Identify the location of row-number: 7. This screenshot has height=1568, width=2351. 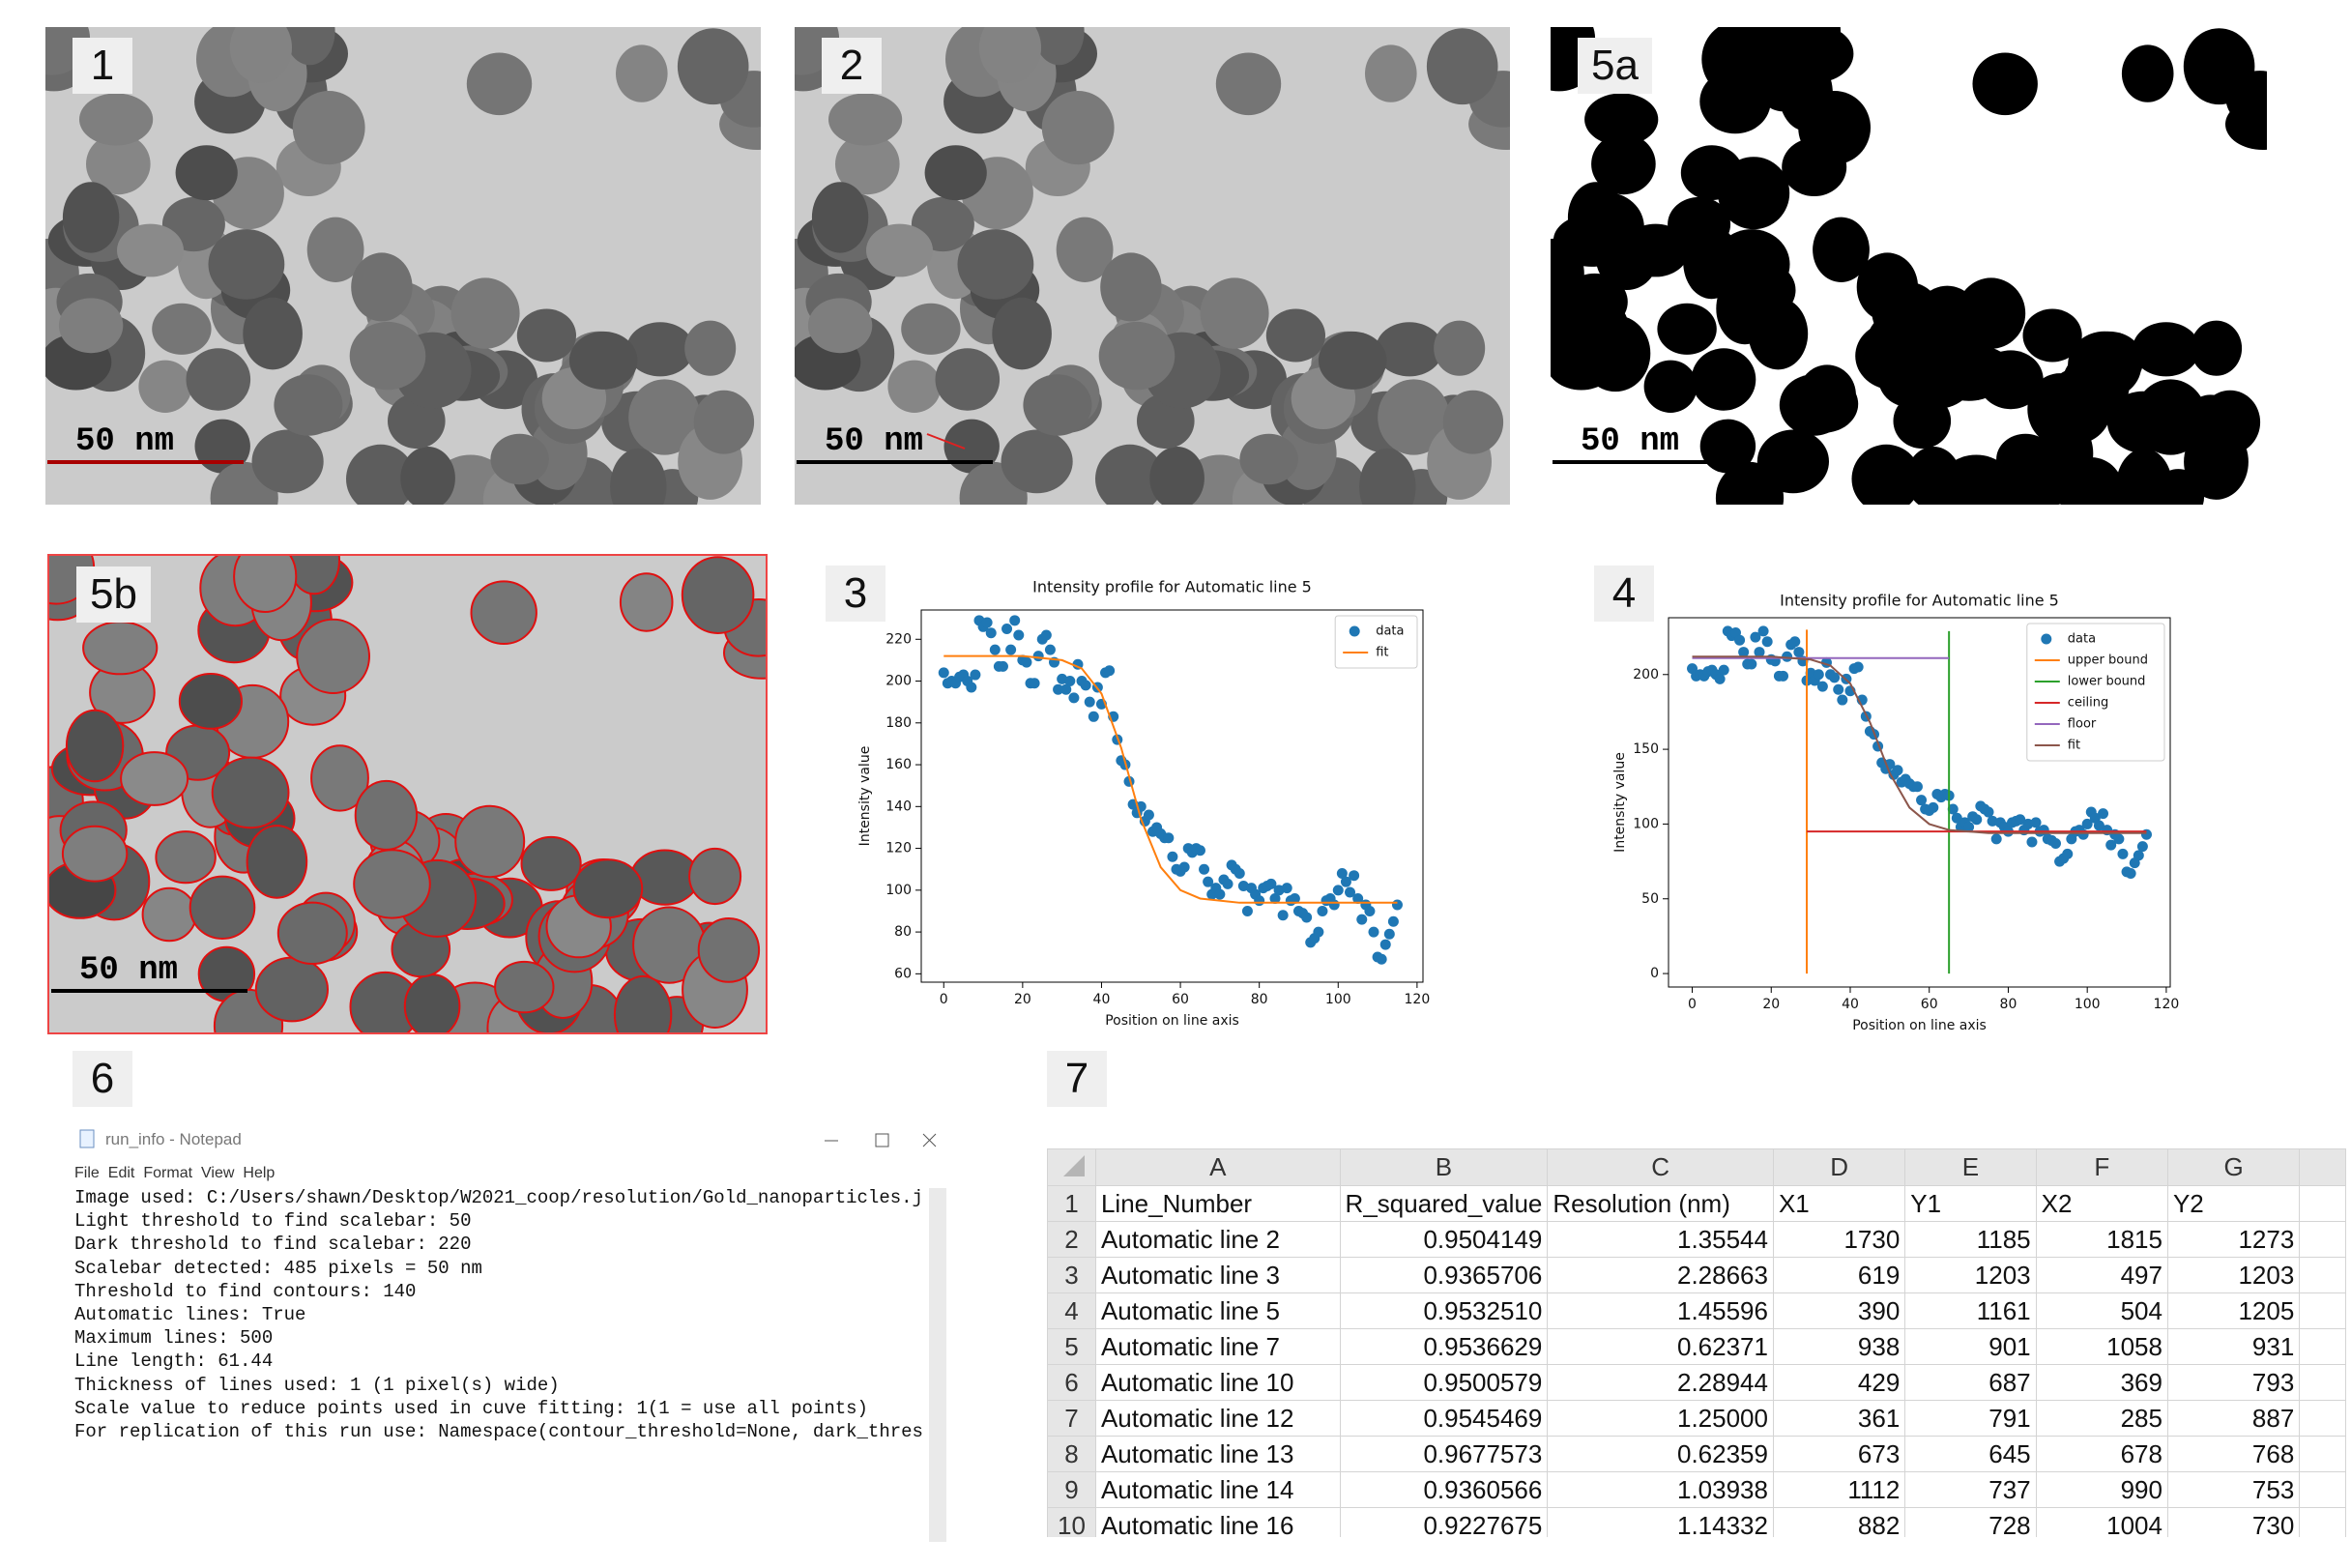
(1072, 1418).